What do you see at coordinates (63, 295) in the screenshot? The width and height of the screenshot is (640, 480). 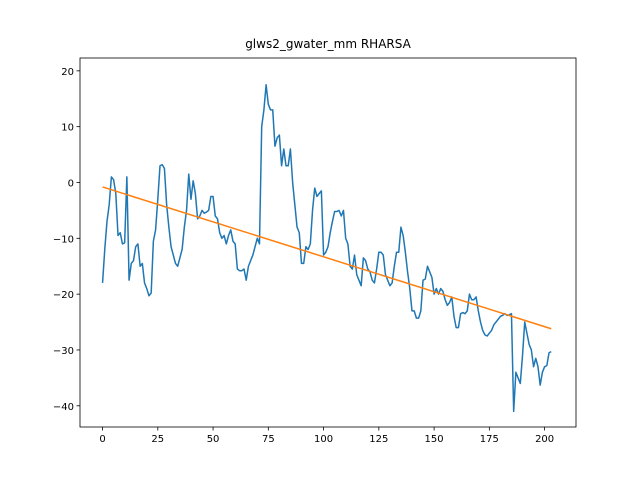 I see `y-tick-label: −20` at bounding box center [63, 295].